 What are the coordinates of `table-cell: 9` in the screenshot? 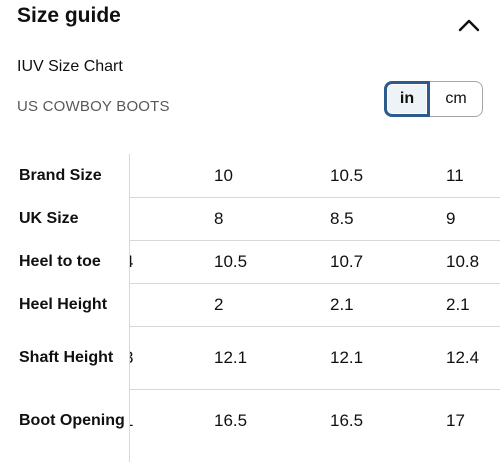 It's located at (451, 218).